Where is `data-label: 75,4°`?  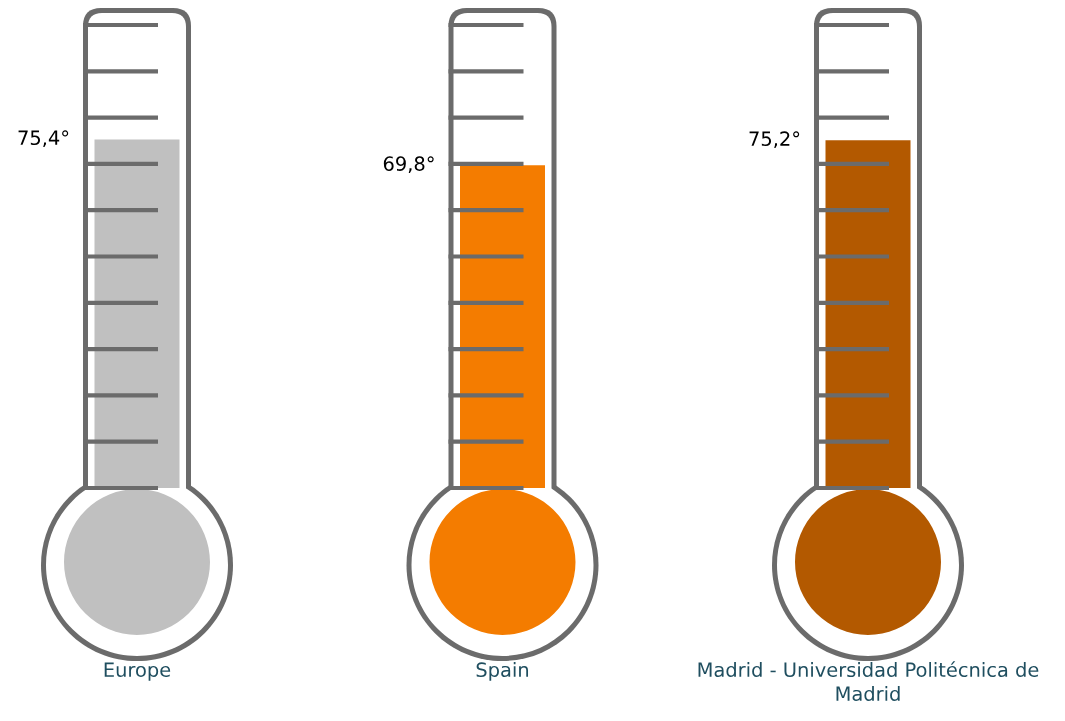
data-label: 75,4° is located at coordinates (43, 139).